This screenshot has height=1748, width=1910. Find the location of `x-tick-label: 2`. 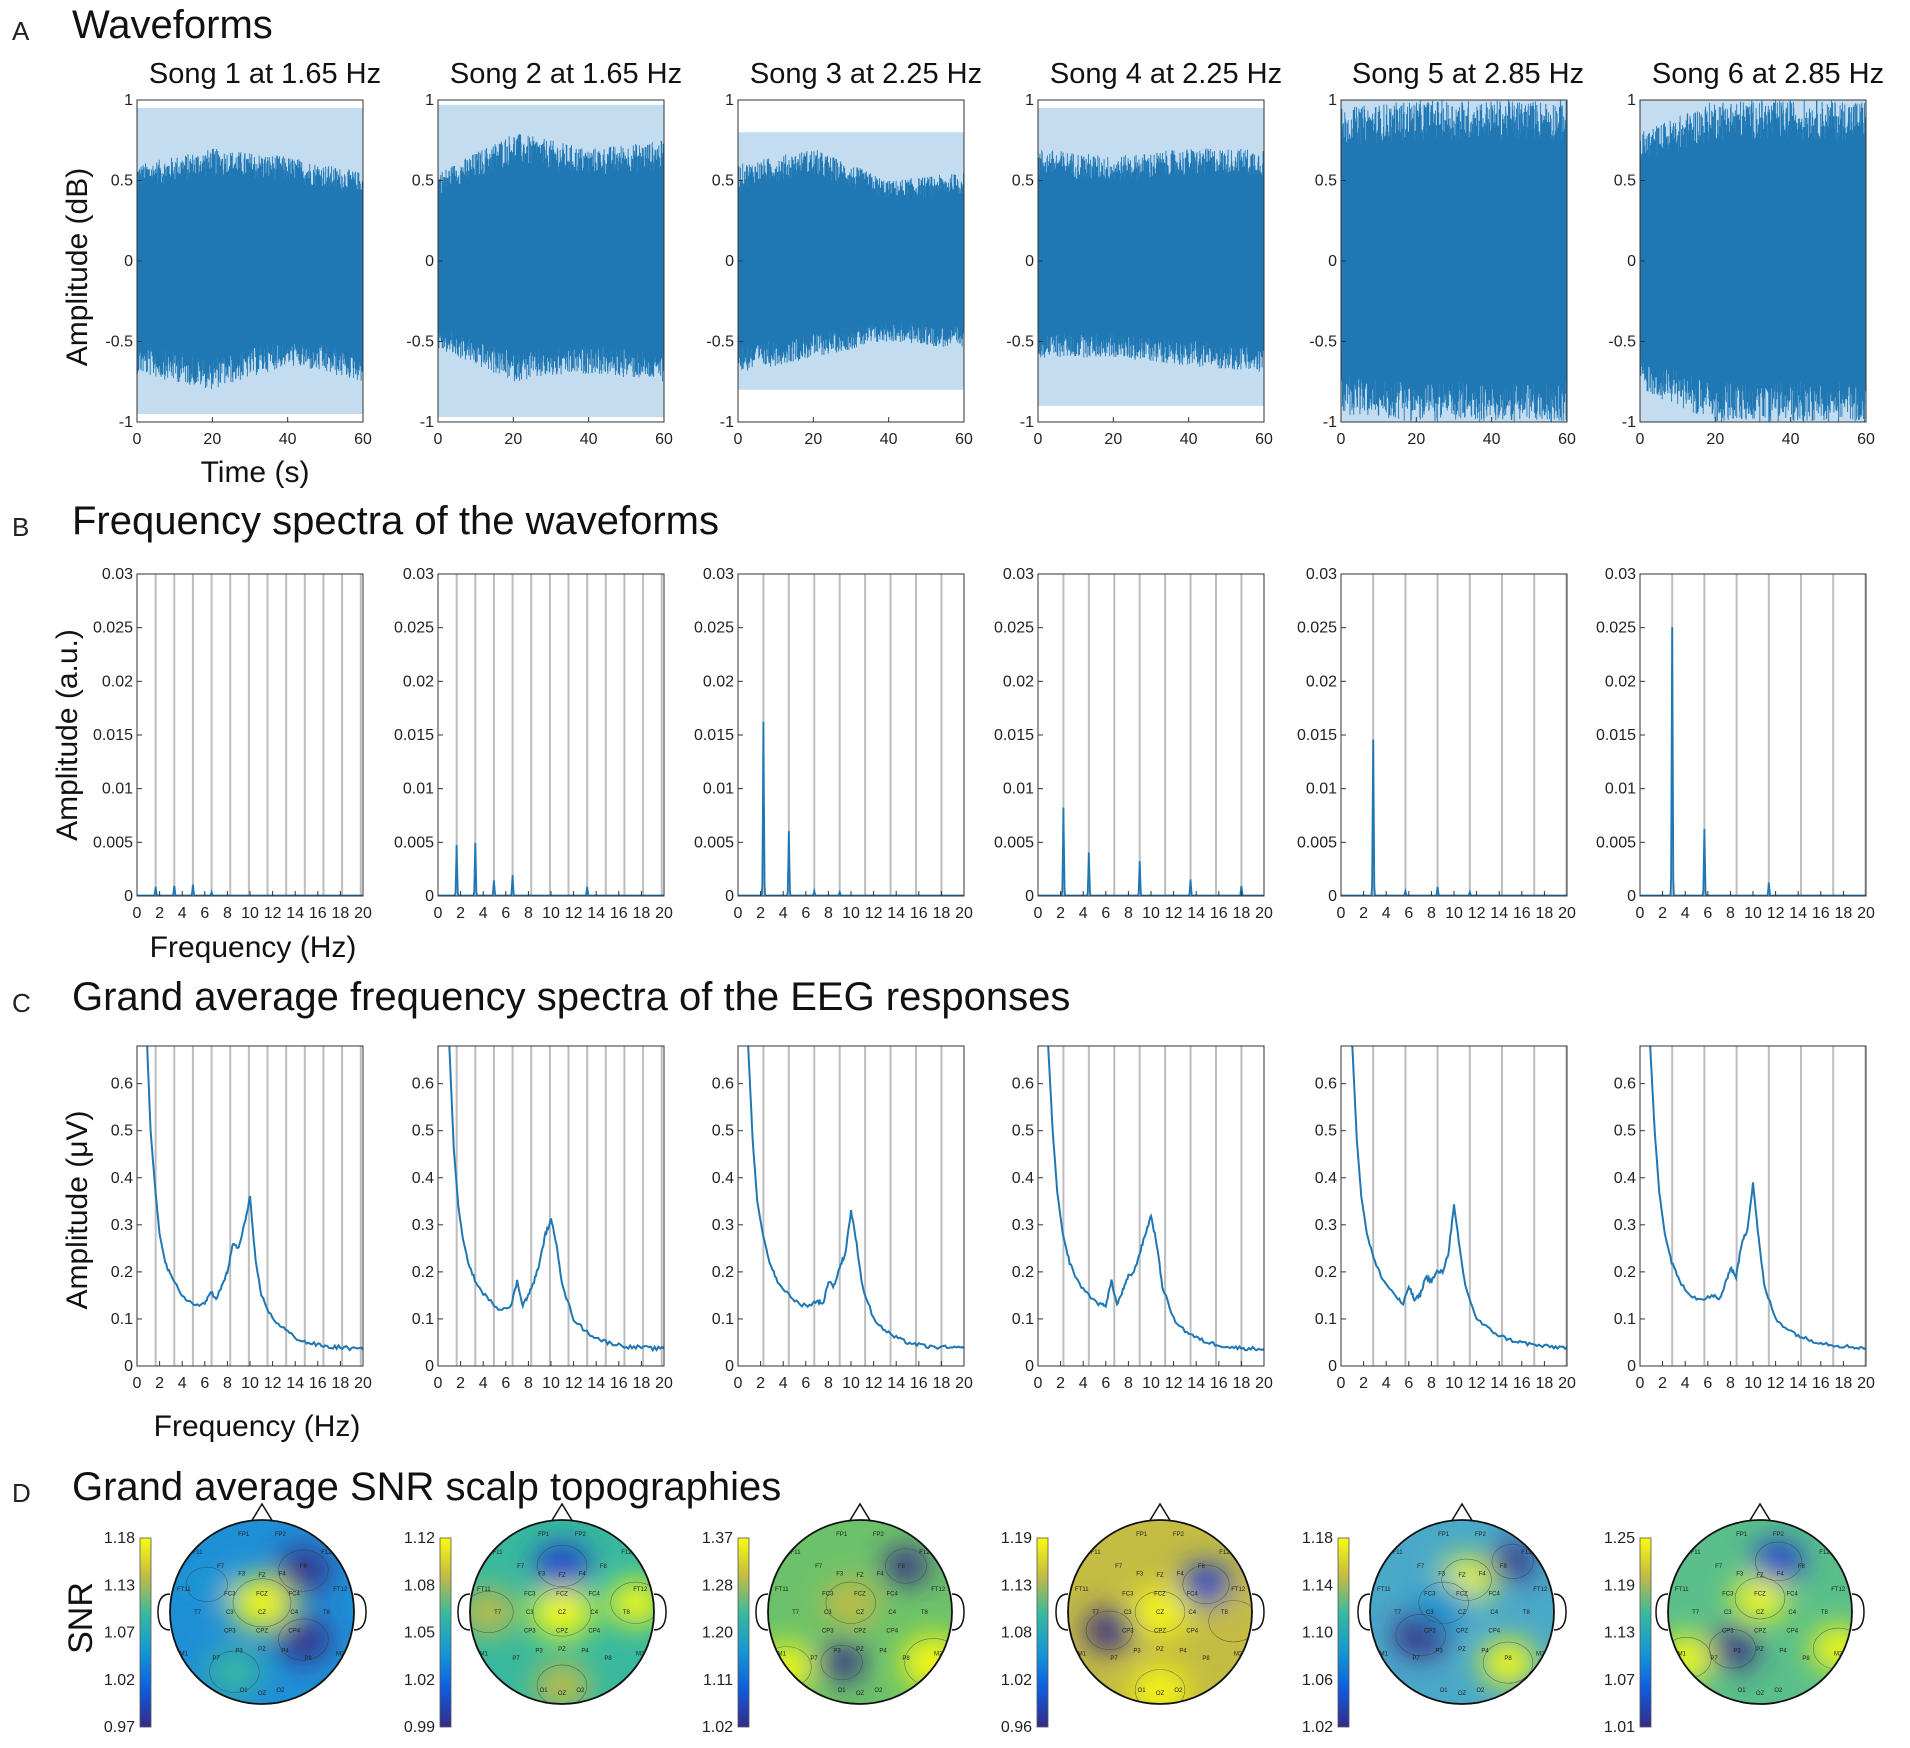

x-tick-label: 2 is located at coordinates (1060, 1383).